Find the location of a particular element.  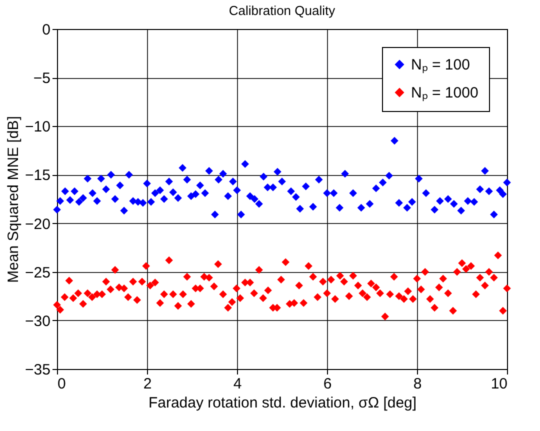

x-tick-label: 0 is located at coordinates (62, 384).